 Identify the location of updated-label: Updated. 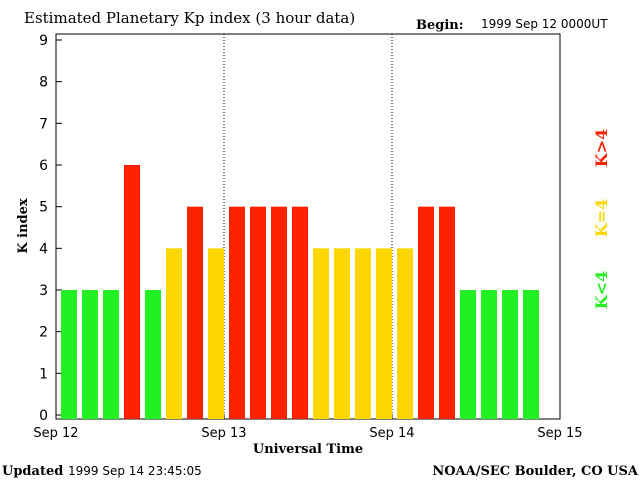
(32, 471).